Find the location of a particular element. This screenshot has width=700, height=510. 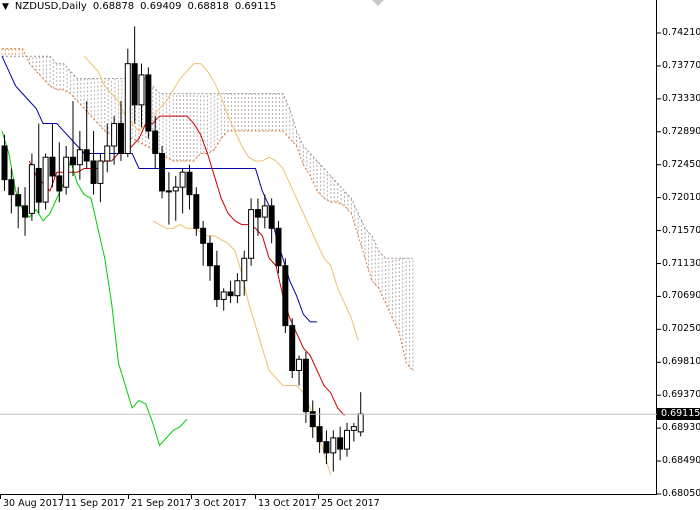

scroll-marker-icon is located at coordinates (378, 3).